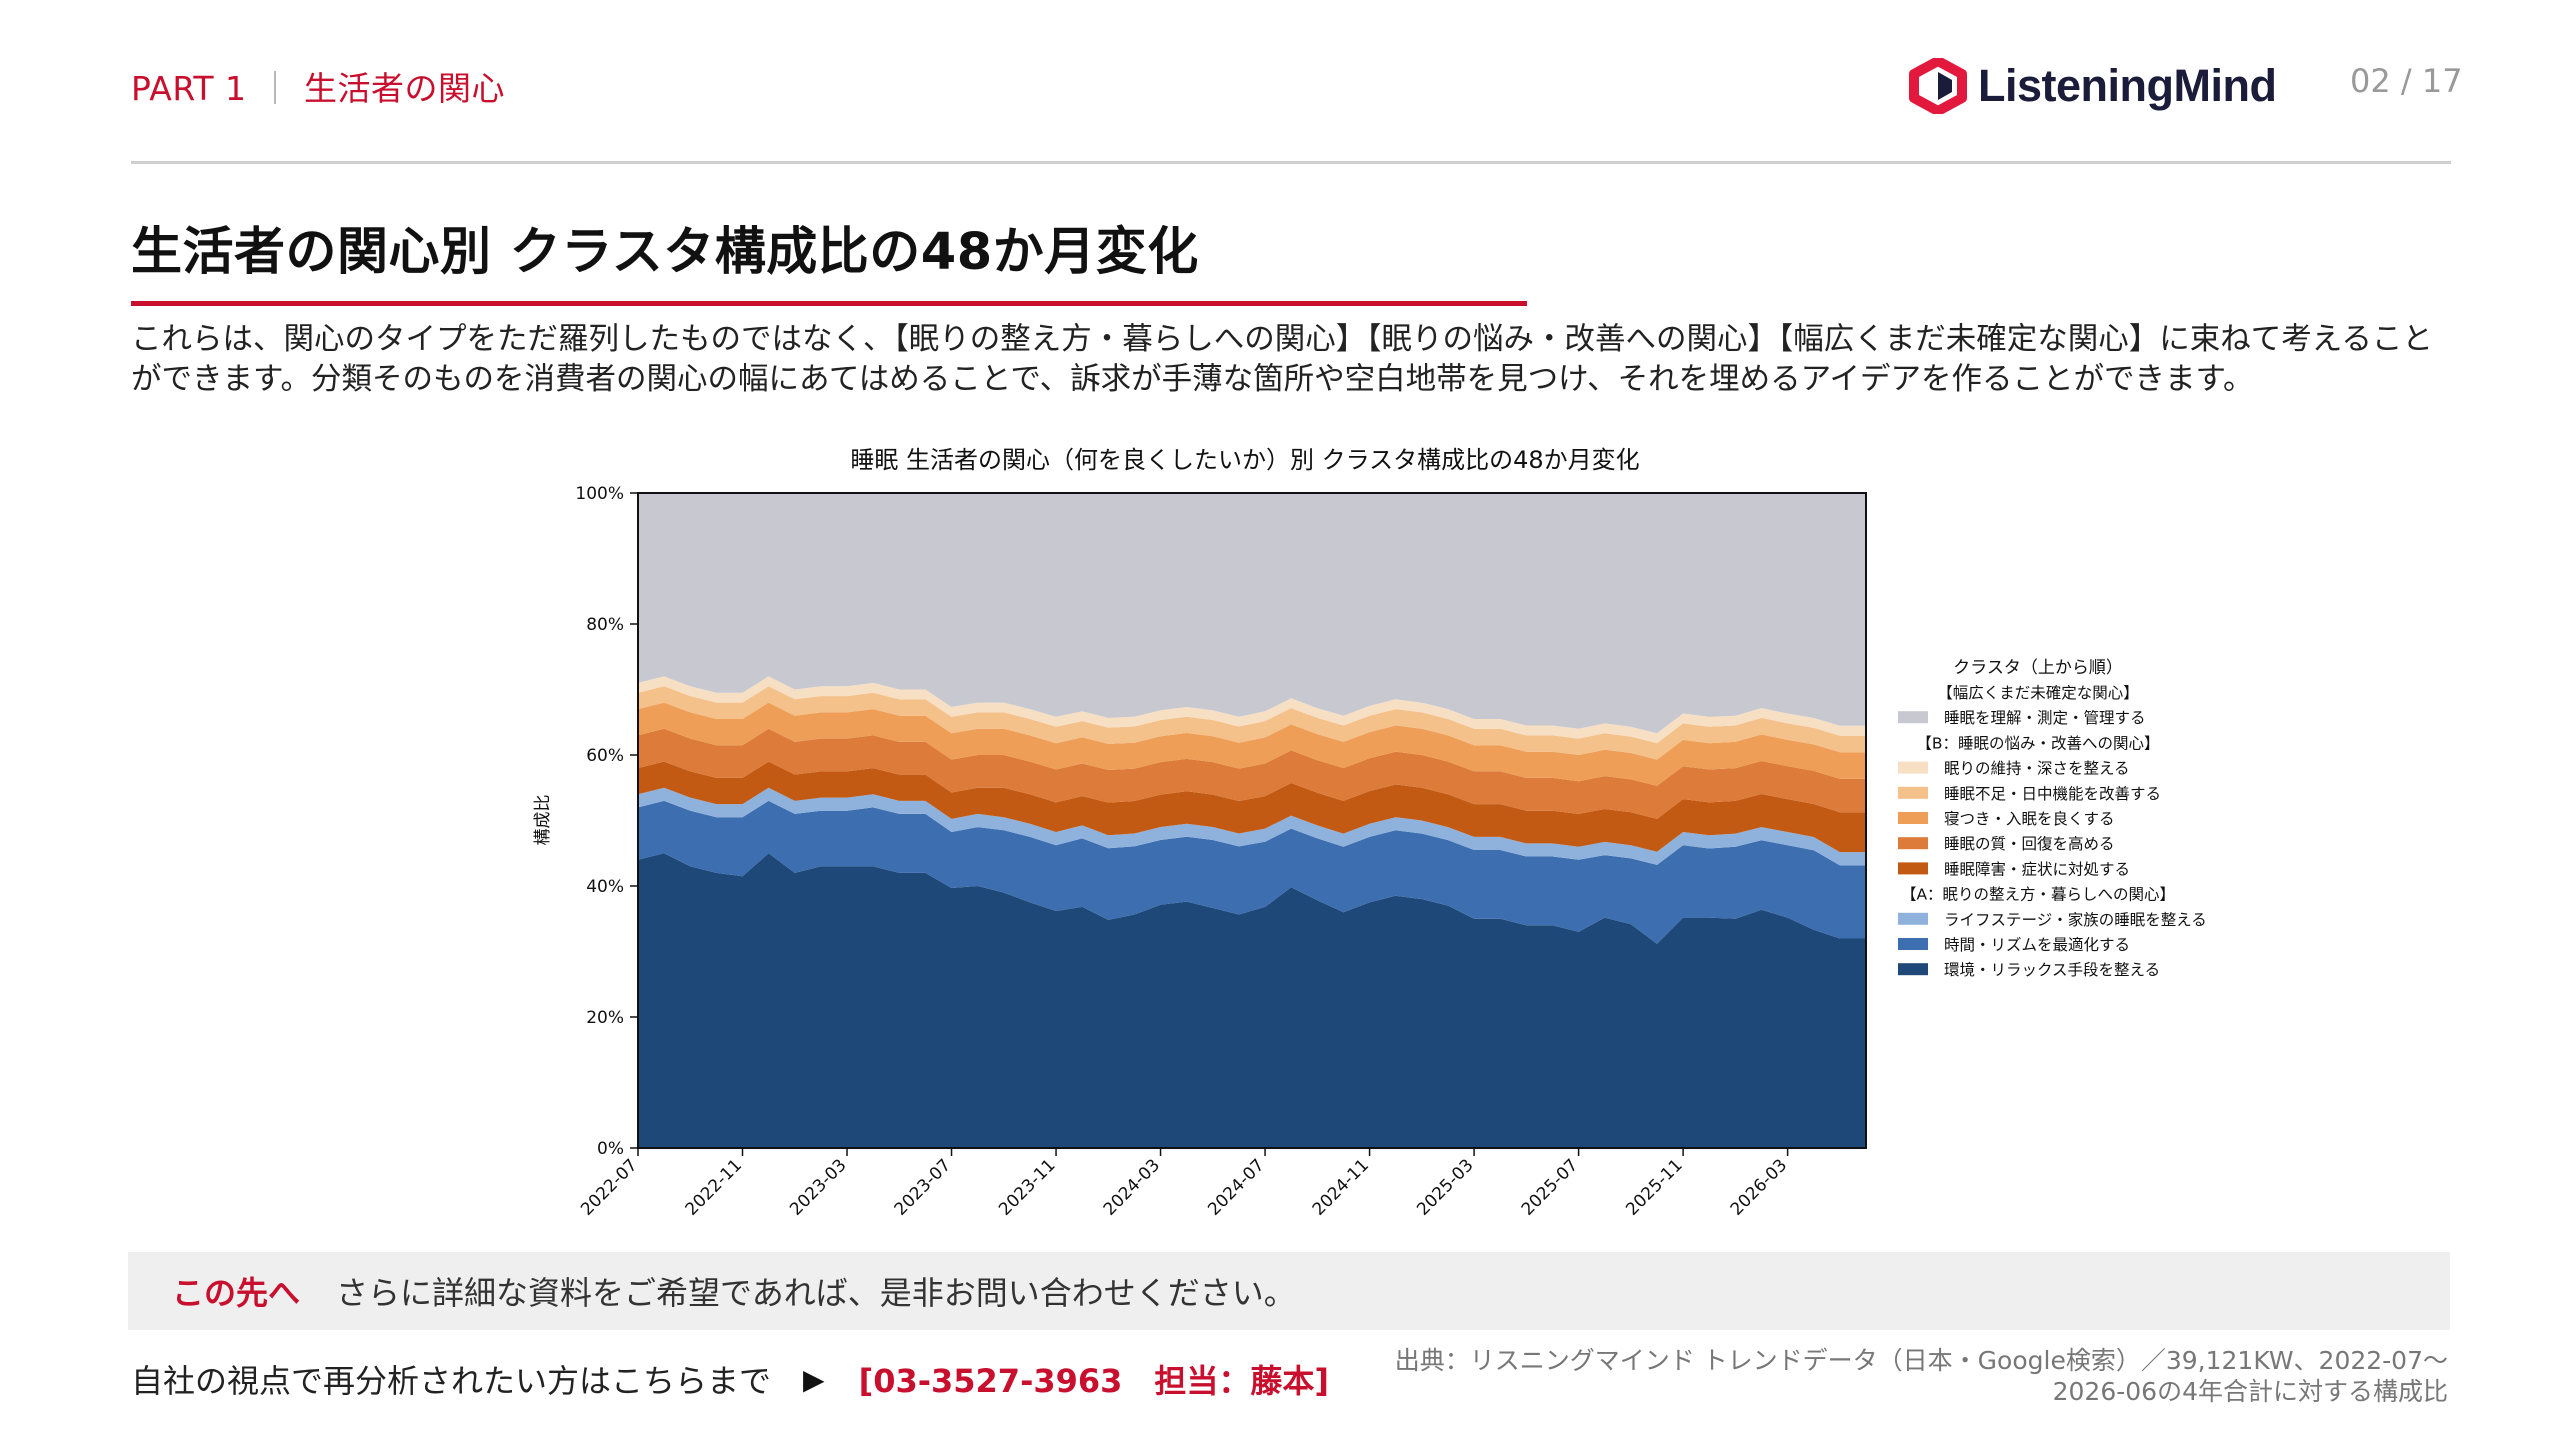 The height and width of the screenshot is (1441, 2560). Describe the element at coordinates (2250, 1391) in the screenshot. I see `source-line-2: 2026-06の4年合計に対する構成比` at that location.